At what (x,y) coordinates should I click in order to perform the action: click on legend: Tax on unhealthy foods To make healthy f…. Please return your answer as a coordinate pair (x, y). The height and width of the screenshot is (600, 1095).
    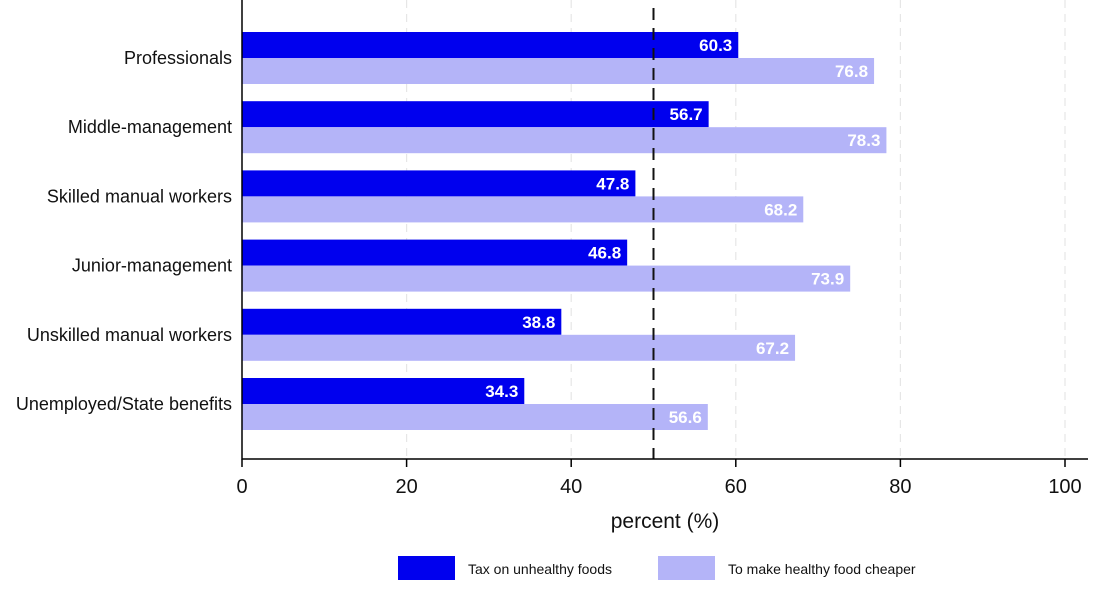
    Looking at the image, I should click on (657, 568).